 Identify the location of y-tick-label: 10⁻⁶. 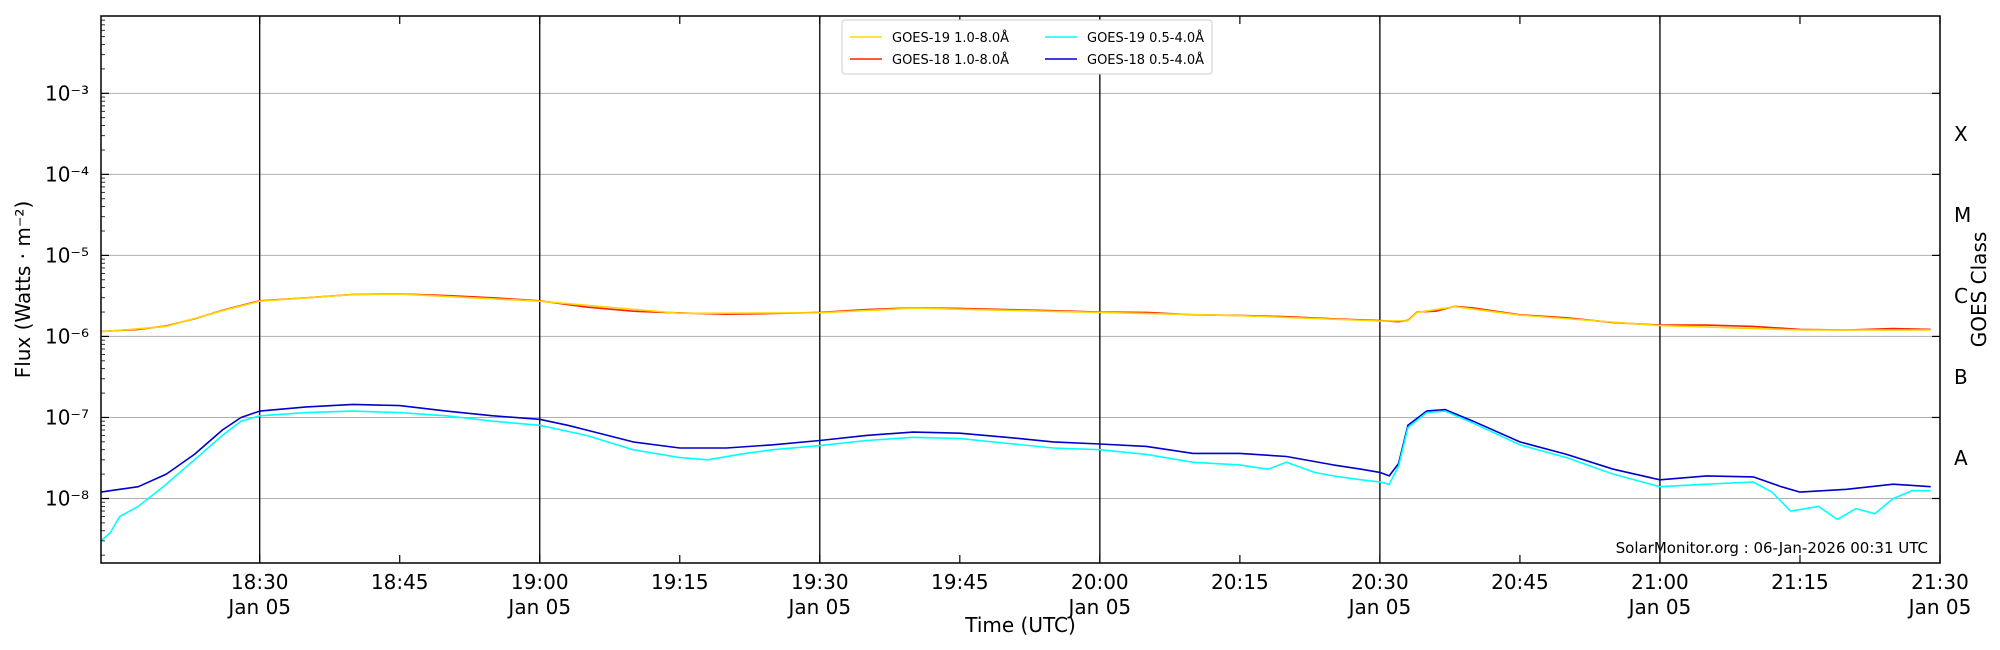
(67, 336).